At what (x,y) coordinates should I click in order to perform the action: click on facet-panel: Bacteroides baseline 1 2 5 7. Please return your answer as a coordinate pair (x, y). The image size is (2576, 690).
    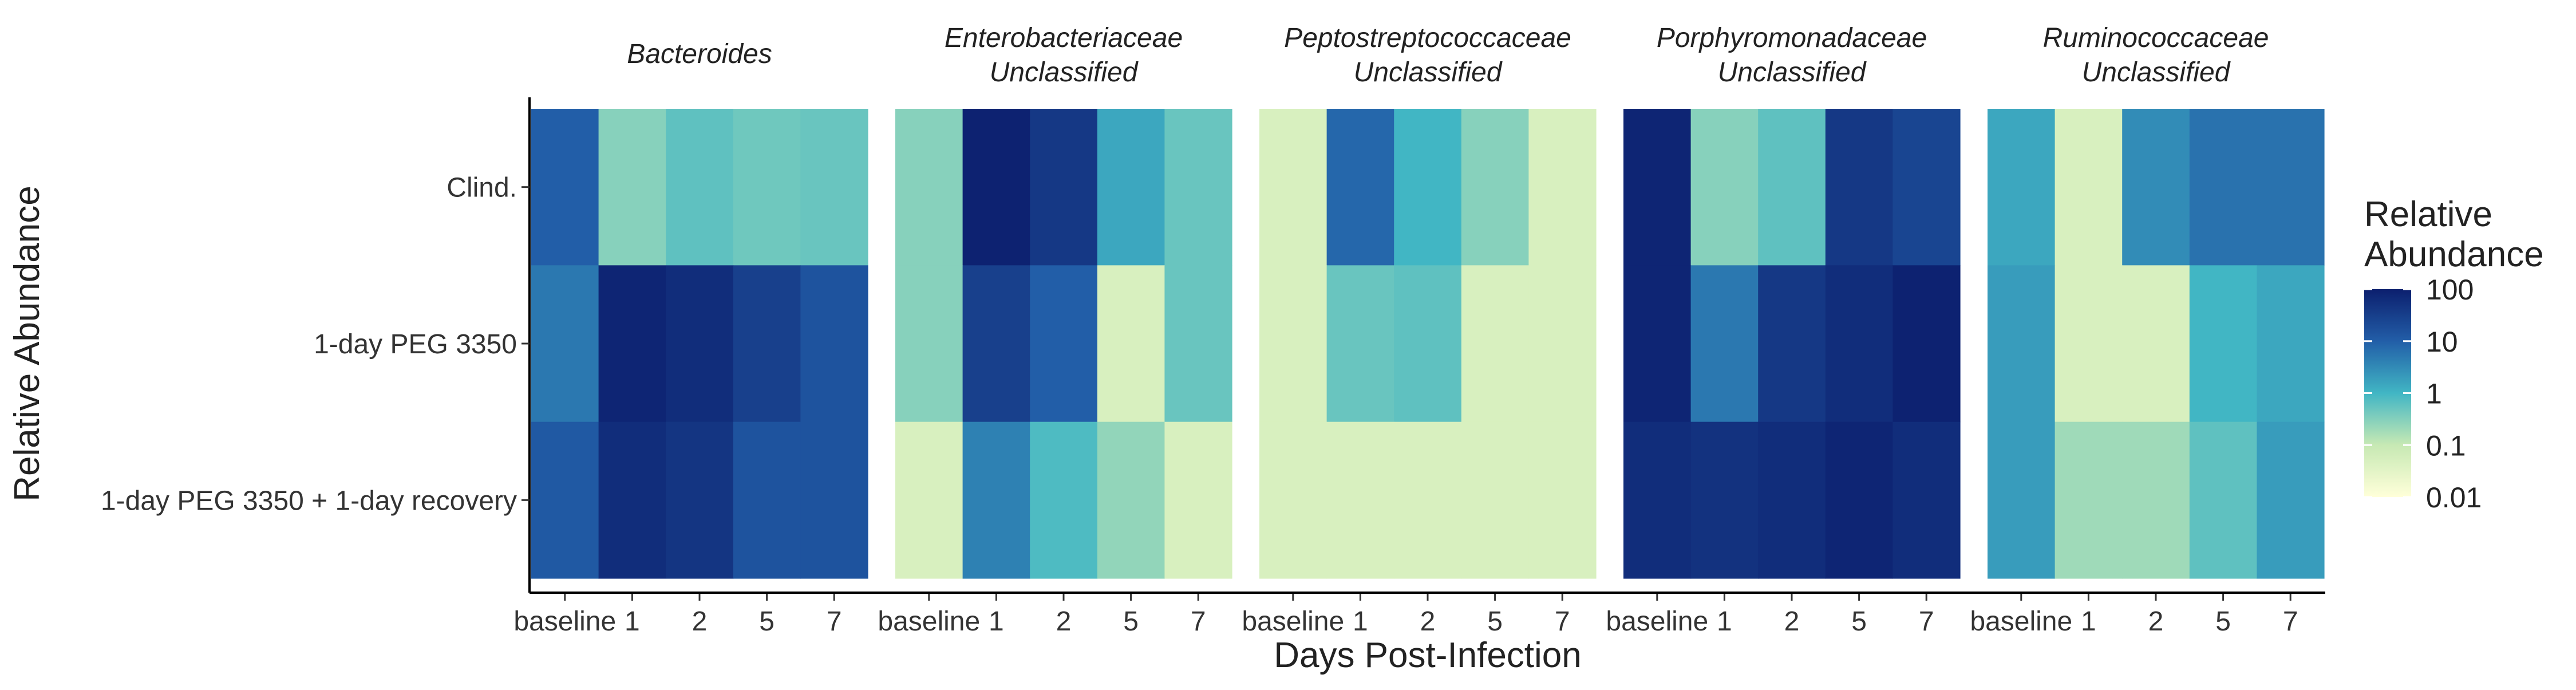
    Looking at the image, I should click on (690, 338).